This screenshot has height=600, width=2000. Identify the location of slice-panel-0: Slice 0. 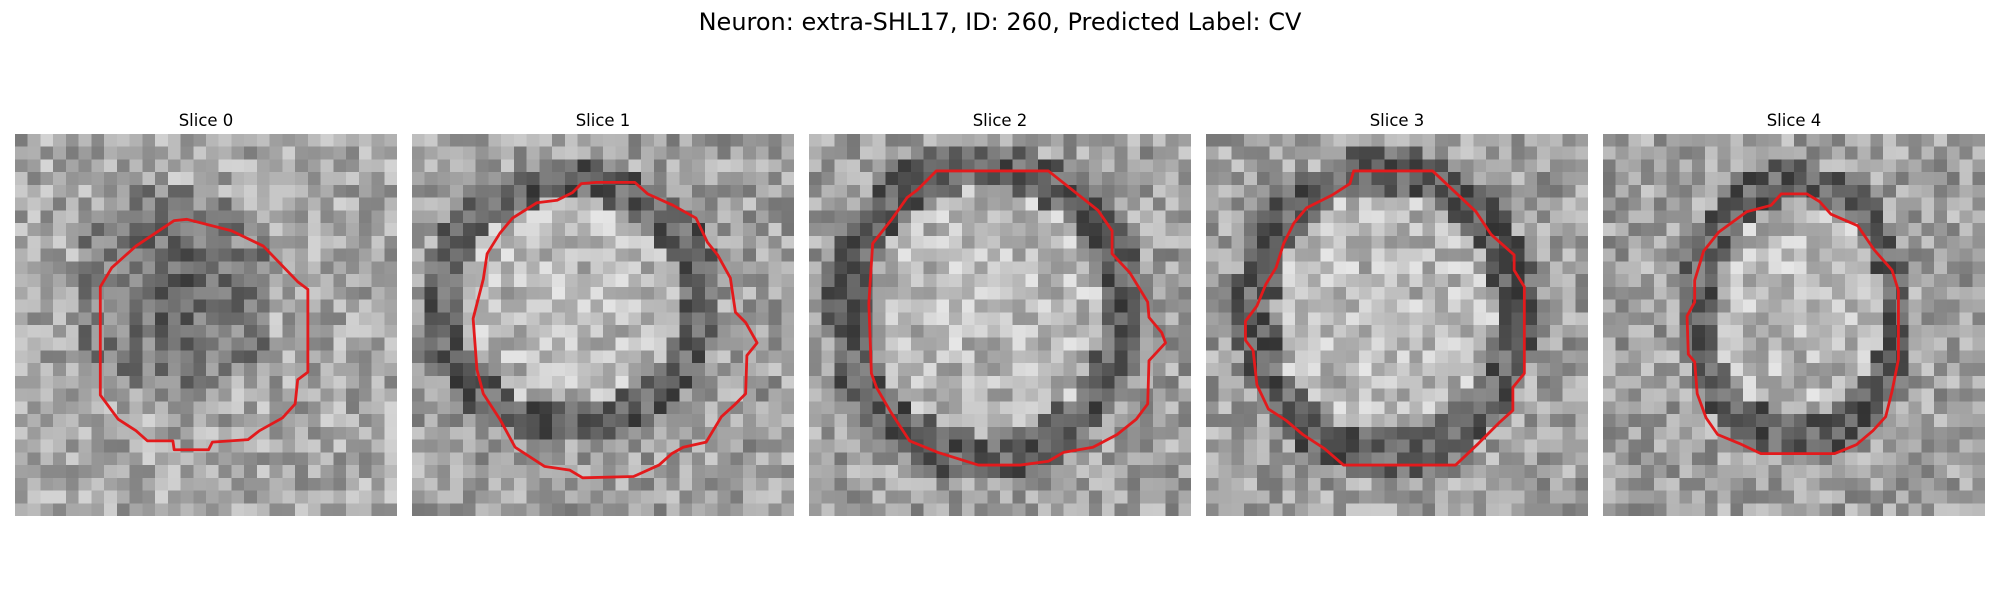
(206, 313).